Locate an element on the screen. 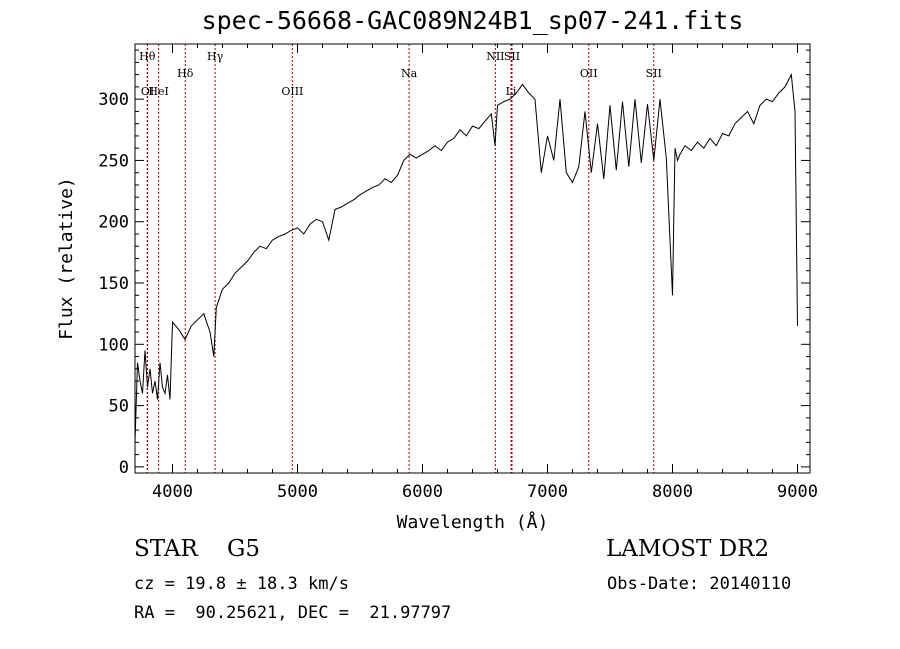 The image size is (900, 649). object-subclass: G5 is located at coordinates (244, 549).